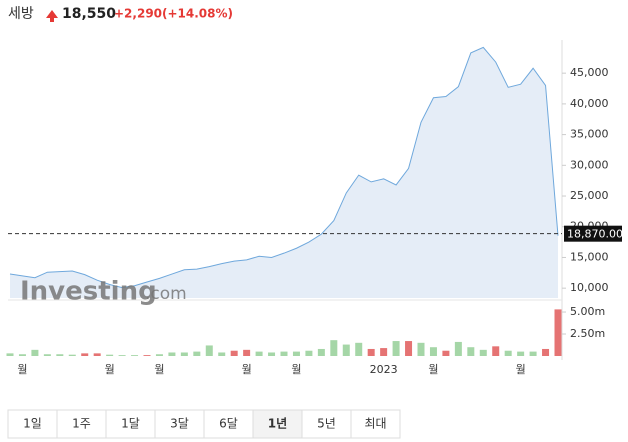 Image resolution: width=628 pixels, height=442 pixels. What do you see at coordinates (587, 311) in the screenshot?
I see `volume-tick-label: 5.00m` at bounding box center [587, 311].